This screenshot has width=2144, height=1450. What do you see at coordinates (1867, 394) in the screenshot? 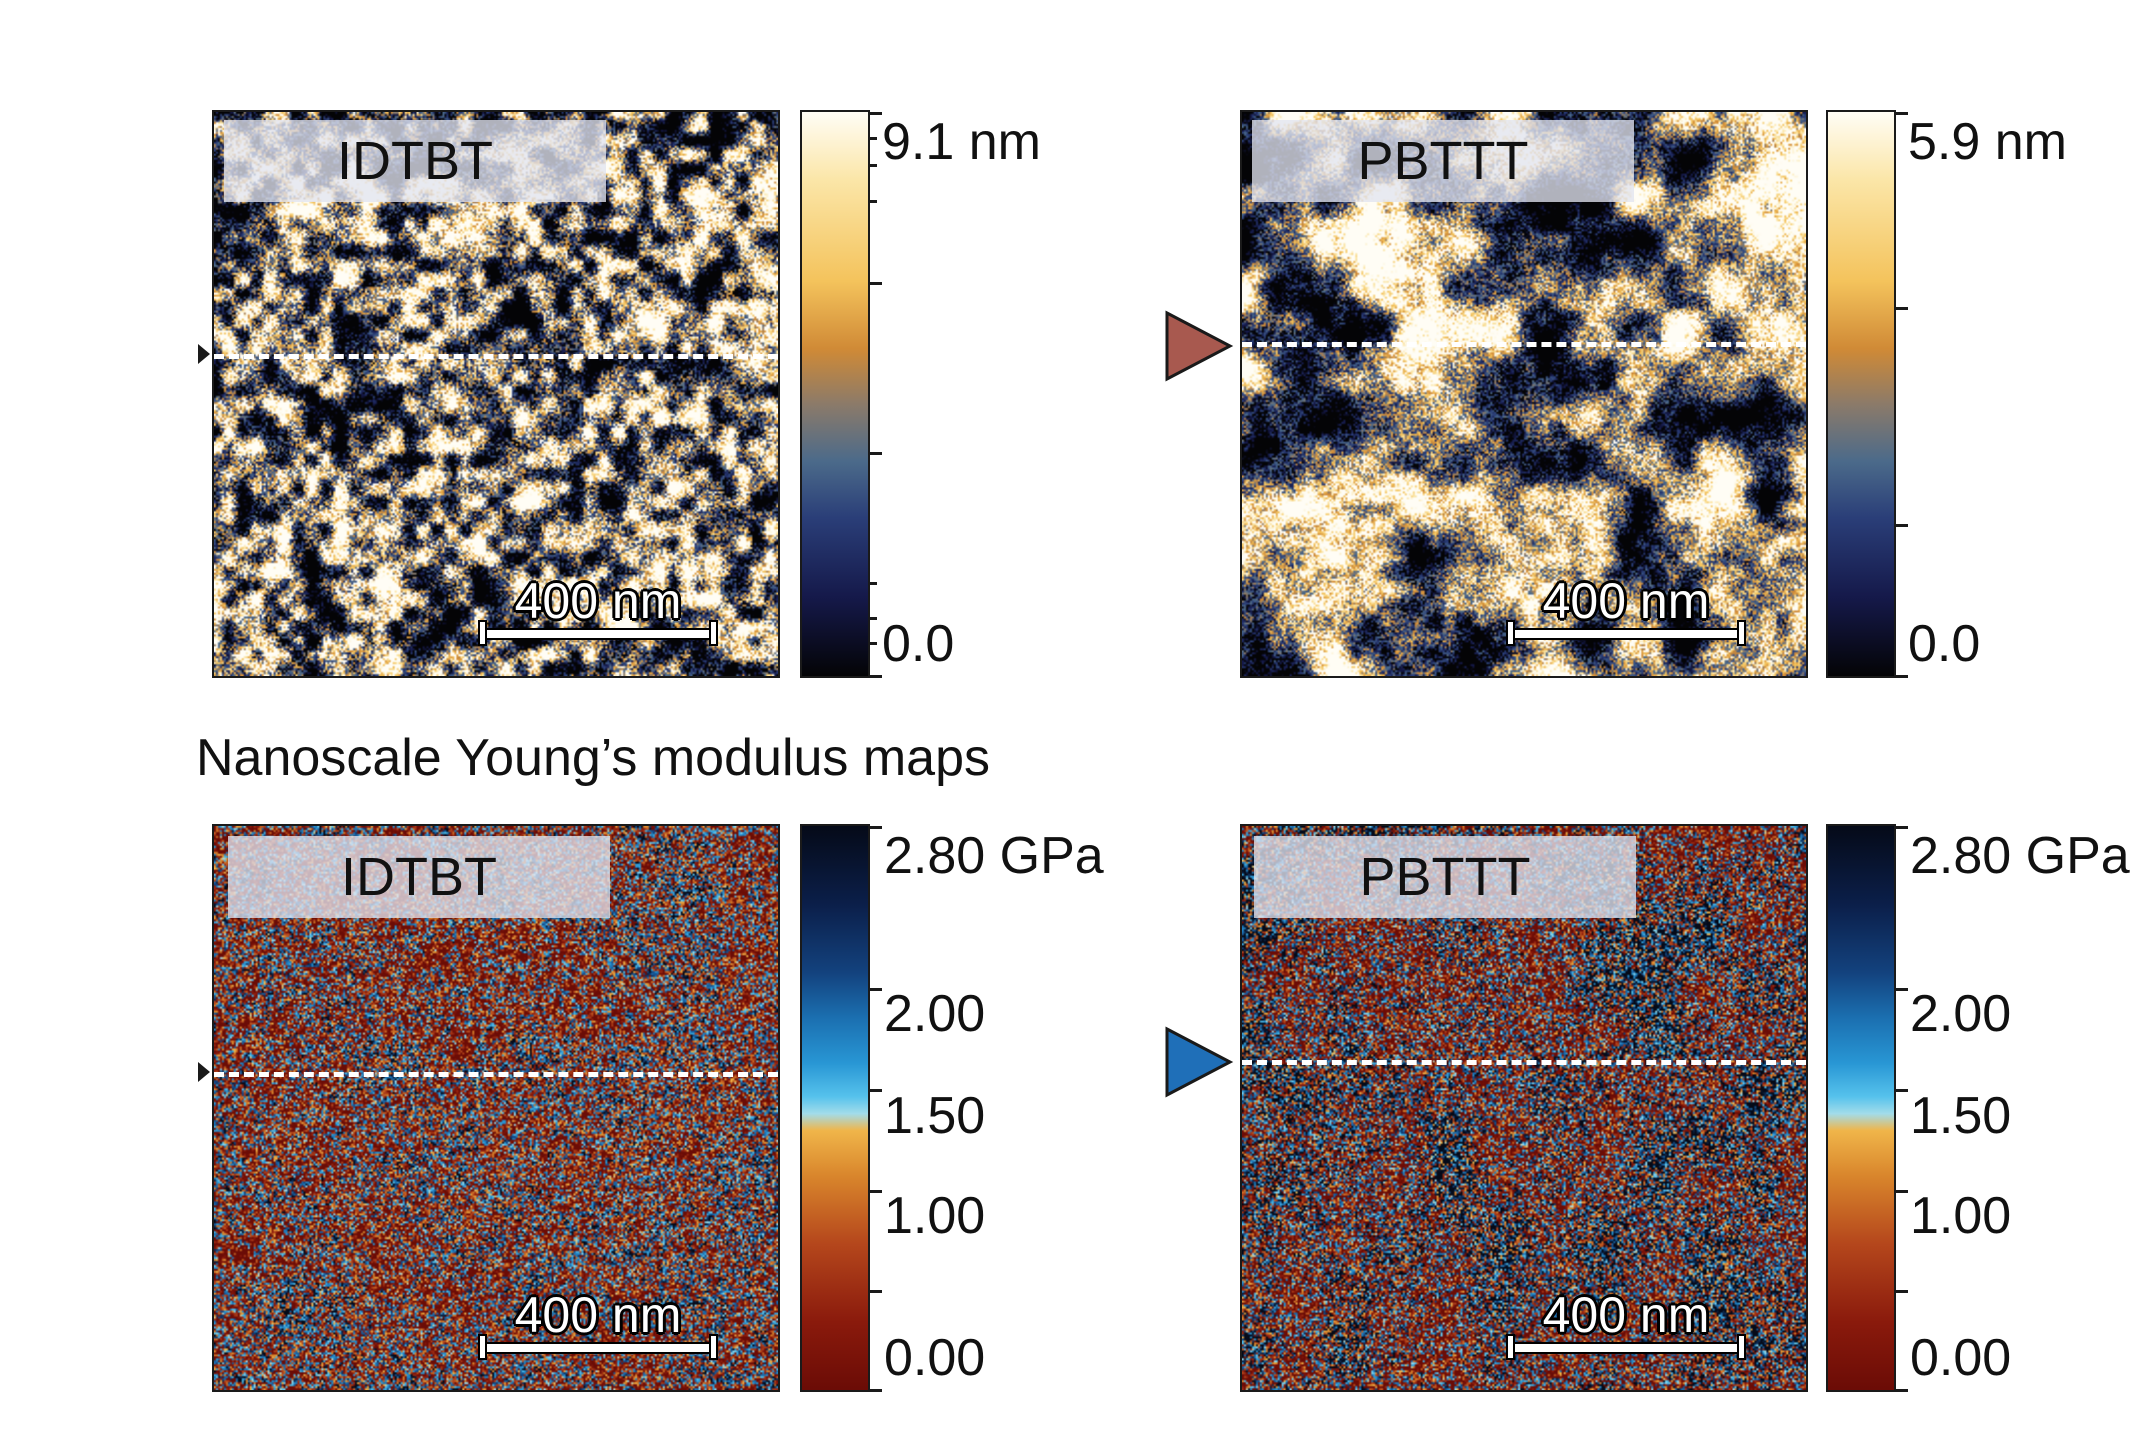
I see `topography-colorbar-pbttt` at bounding box center [1867, 394].